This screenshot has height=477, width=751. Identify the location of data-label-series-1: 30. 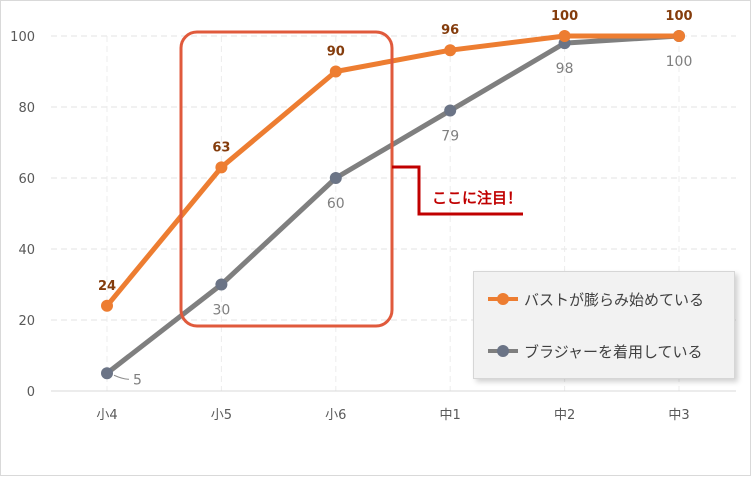
(221, 311).